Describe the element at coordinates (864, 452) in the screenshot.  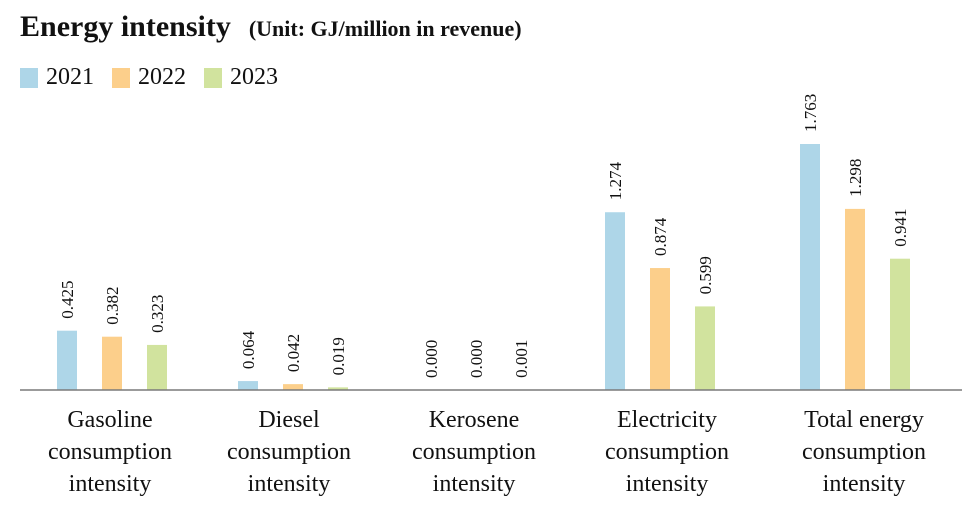
I see `category-label-4-line-1: consumption` at that location.